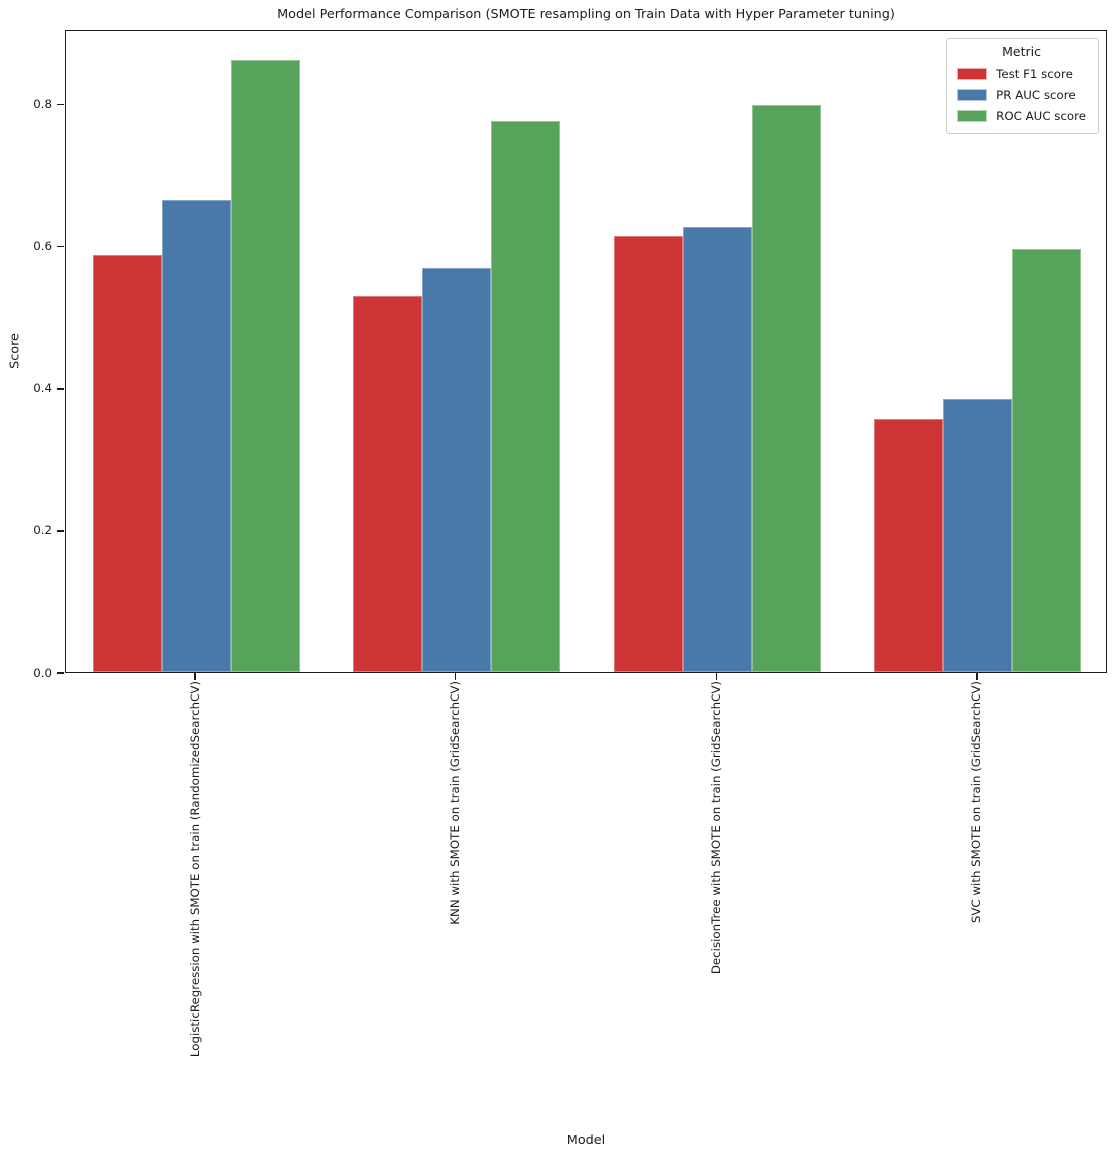 The width and height of the screenshot is (1119, 1165). Describe the element at coordinates (1034, 73) in the screenshot. I see `legend-item-label-test-f1-score: Test F1 score` at that location.